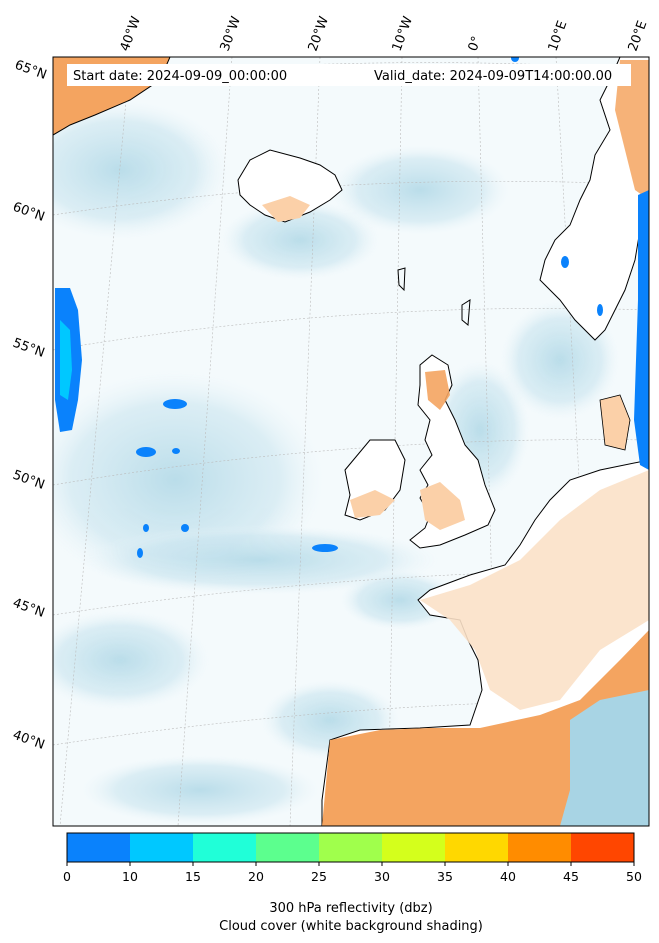 Image resolution: width=659 pixels, height=943 pixels. Describe the element at coordinates (29, 608) in the screenshot. I see `lat-label: 45°N` at that location.